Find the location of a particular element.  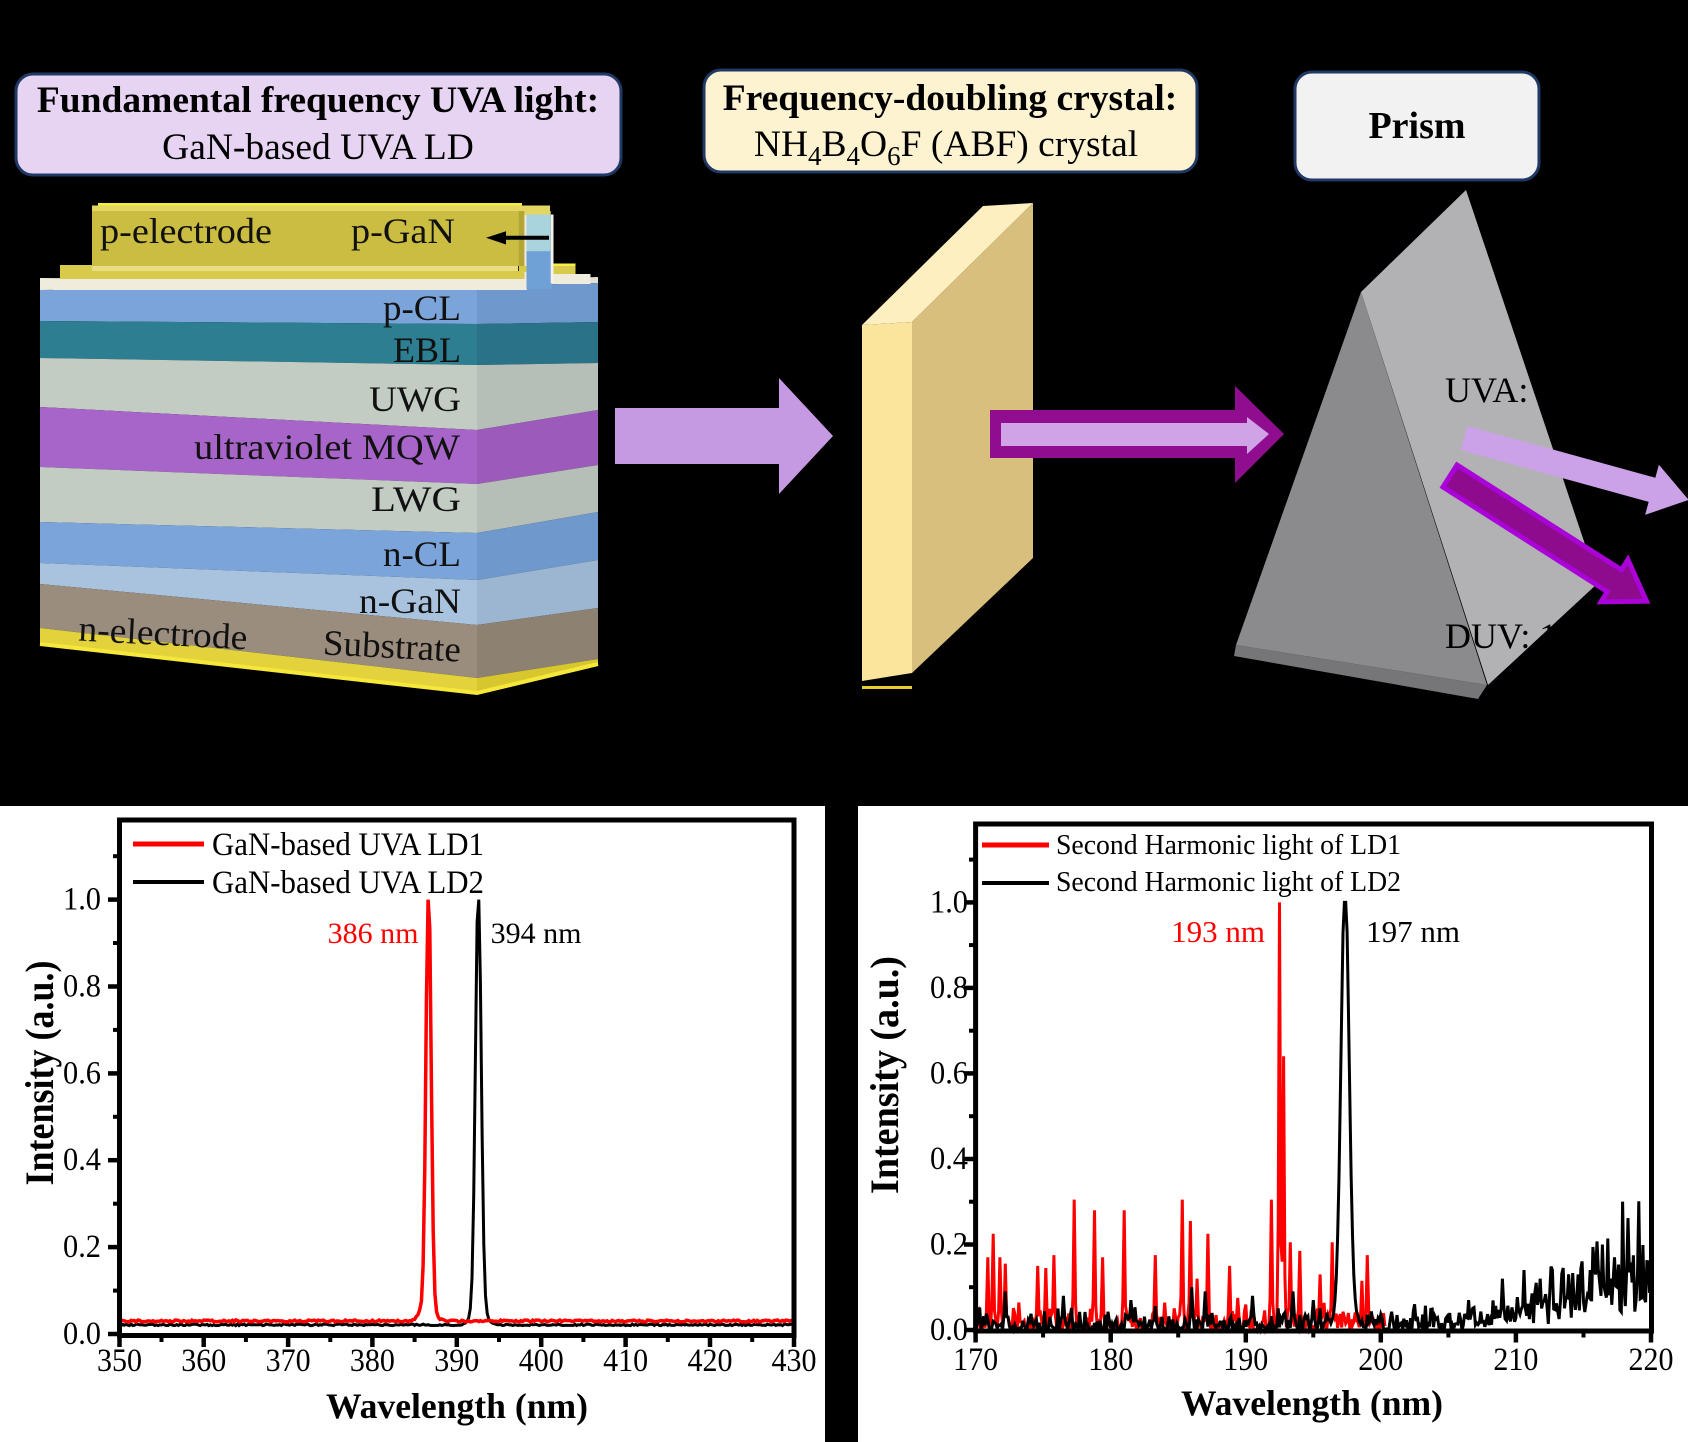

svg-text: 360 is located at coordinates (203, 1361).